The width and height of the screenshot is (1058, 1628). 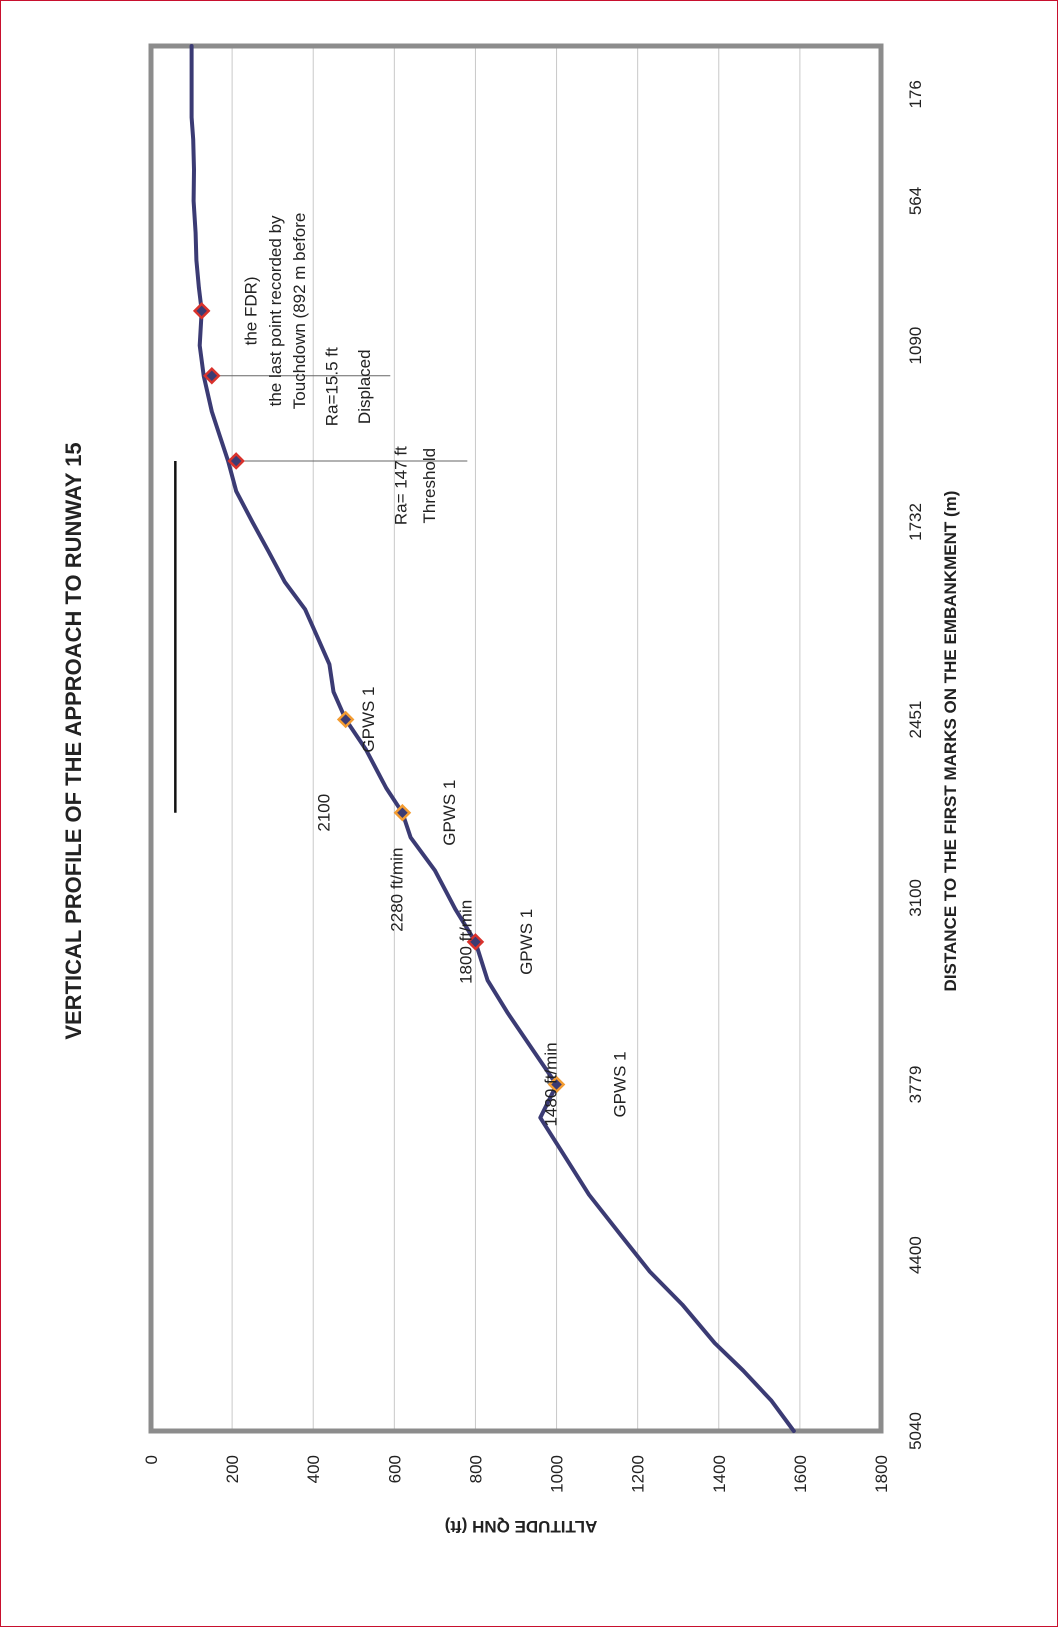 What do you see at coordinates (323, 813) in the screenshot?
I see `annotation-label: 2100` at bounding box center [323, 813].